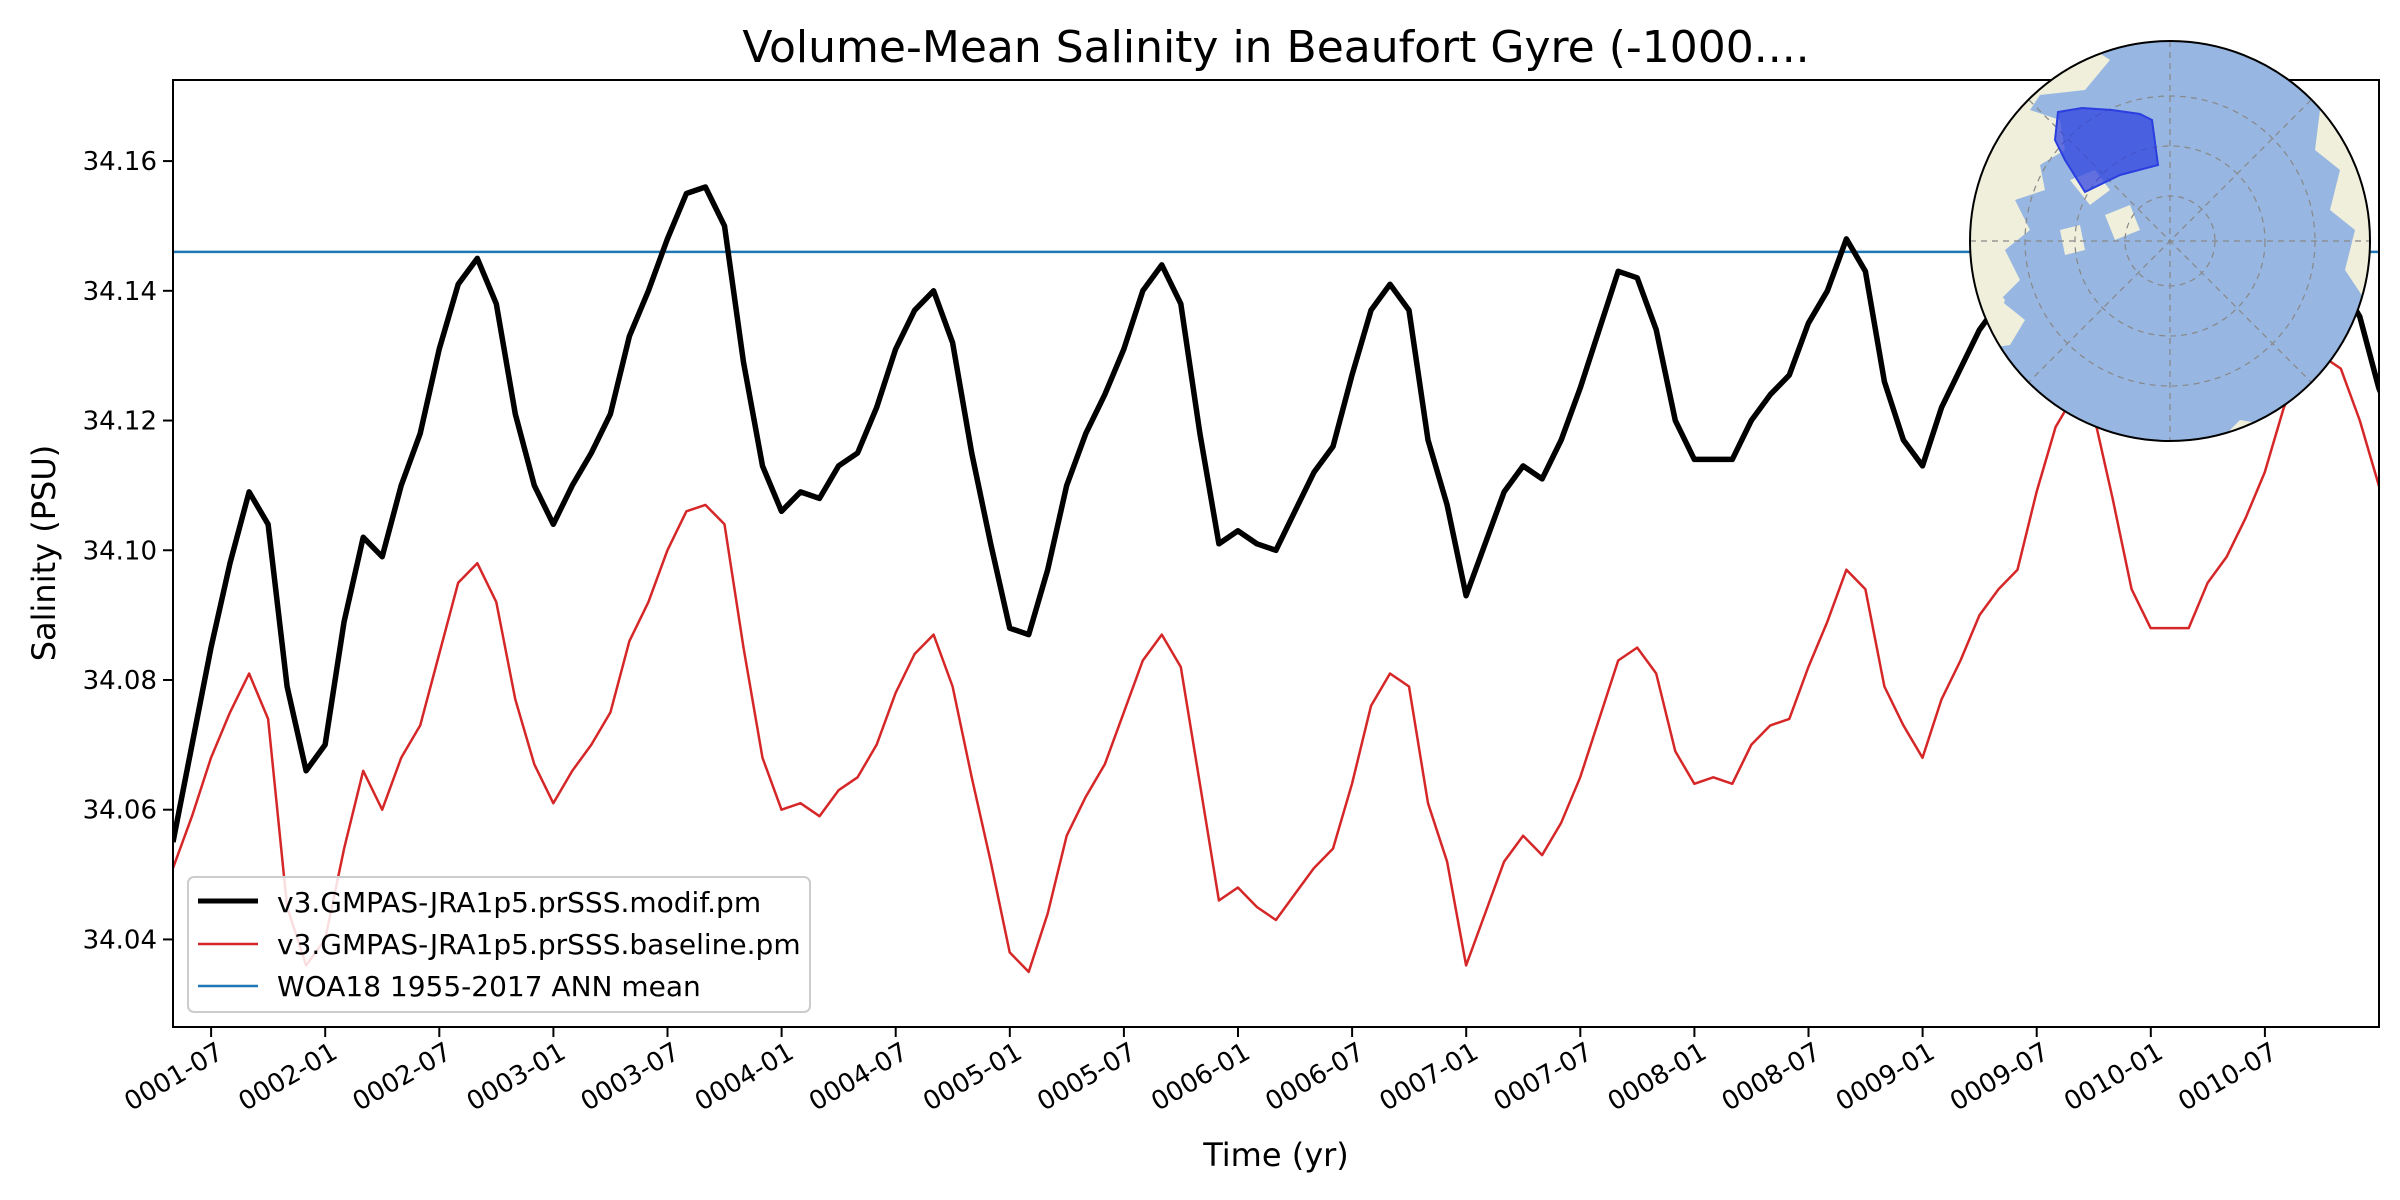  I want to click on y-tick-label: 34.08, so click(120, 681).